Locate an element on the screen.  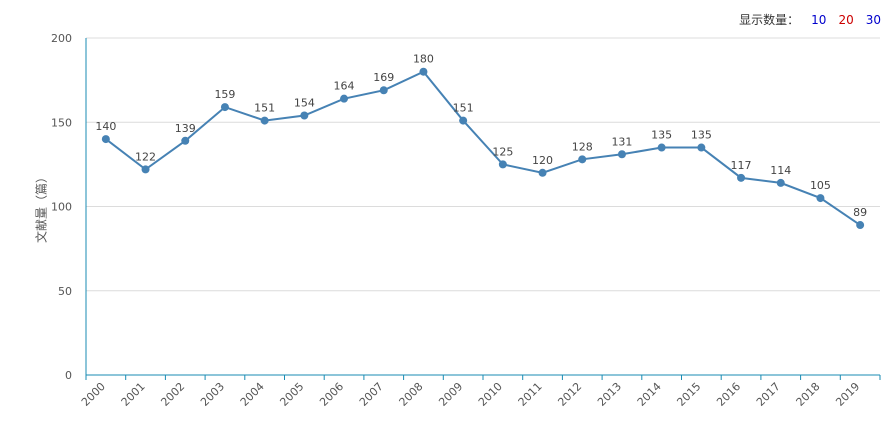
display-count-control: 显示数量： 10 20 30 is located at coordinates (810, 19).